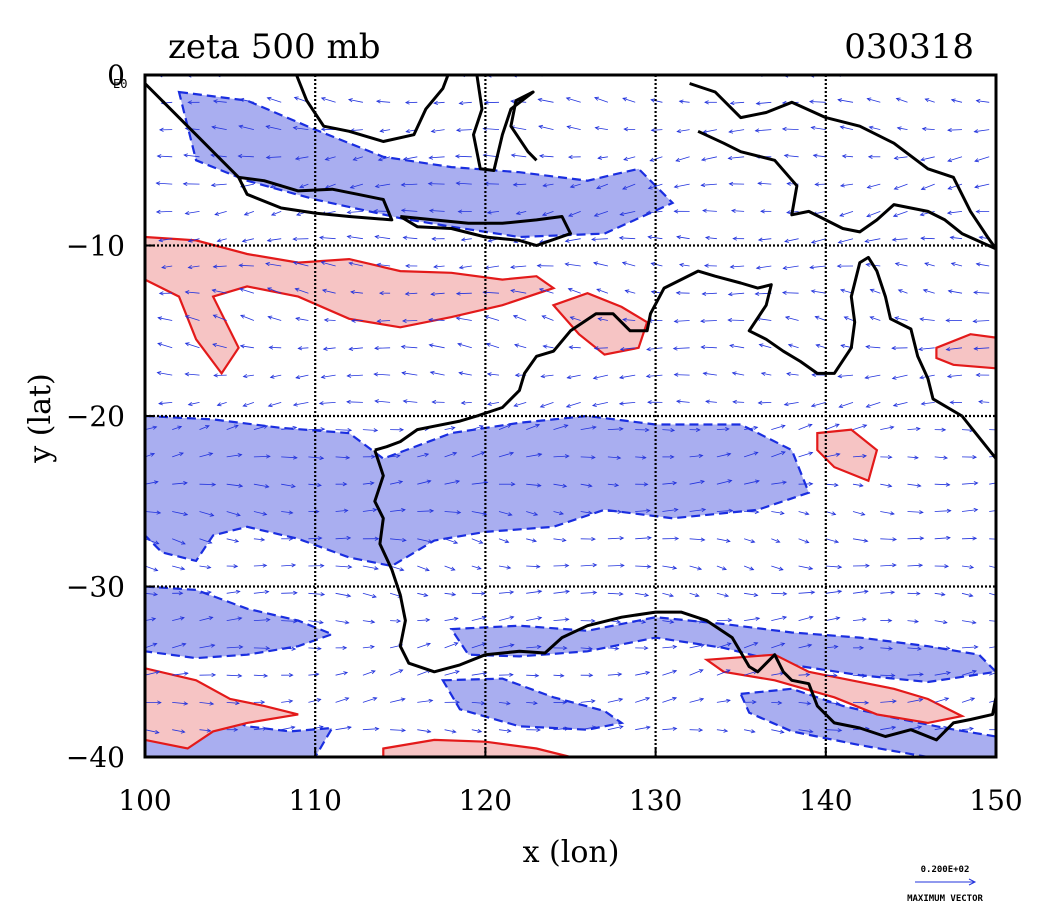 The height and width of the screenshot is (907, 1056). What do you see at coordinates (485, 800) in the screenshot?
I see `x-tick-label: 120` at bounding box center [485, 800].